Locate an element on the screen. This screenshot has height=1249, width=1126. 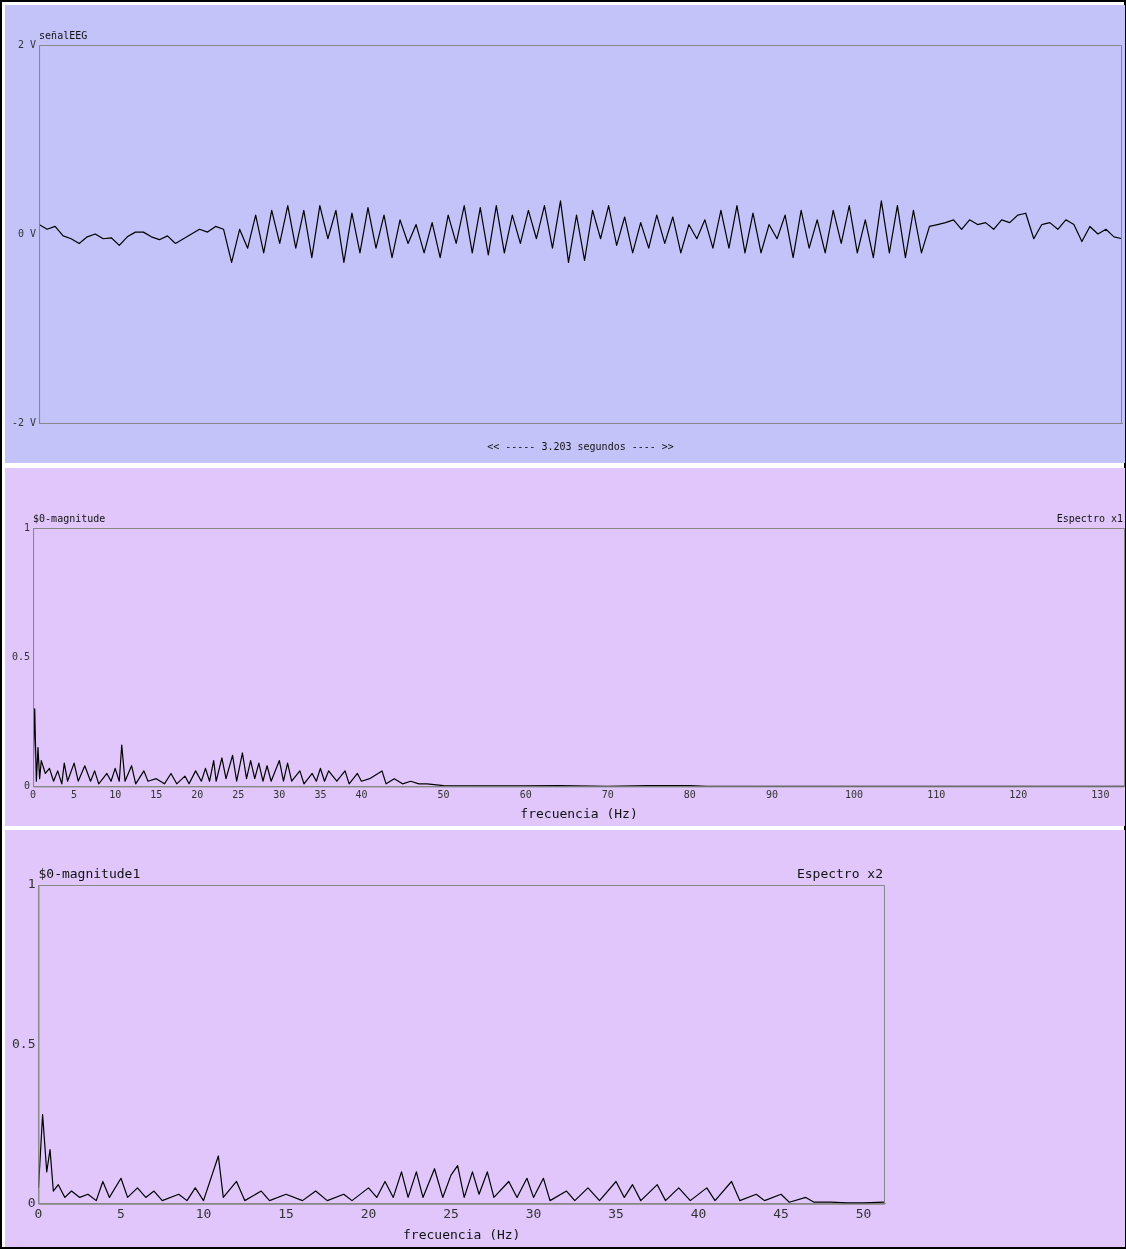
x-tick-label: 70 is located at coordinates (607, 794).